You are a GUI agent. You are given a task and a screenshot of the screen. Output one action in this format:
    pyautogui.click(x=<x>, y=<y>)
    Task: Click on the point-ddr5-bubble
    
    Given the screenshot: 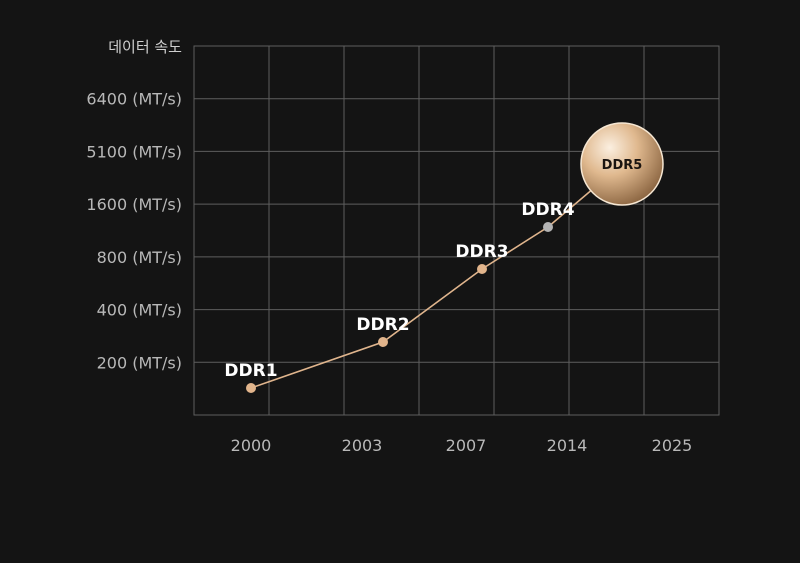 What is the action you would take?
    pyautogui.click(x=622, y=164)
    